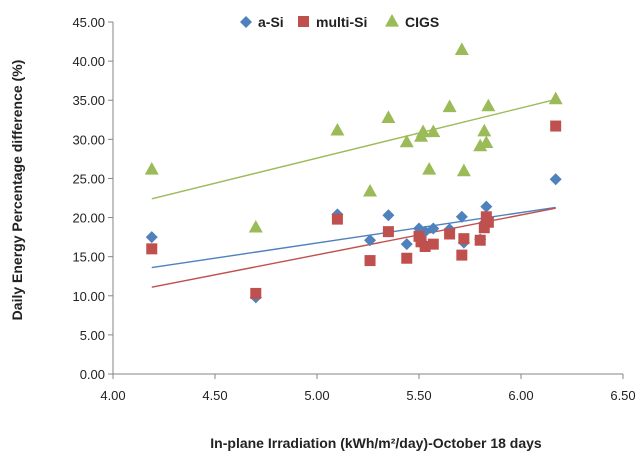 The height and width of the screenshot is (458, 640). What do you see at coordinates (88, 61) in the screenshot?
I see `y-tick-label: 40.00` at bounding box center [88, 61].